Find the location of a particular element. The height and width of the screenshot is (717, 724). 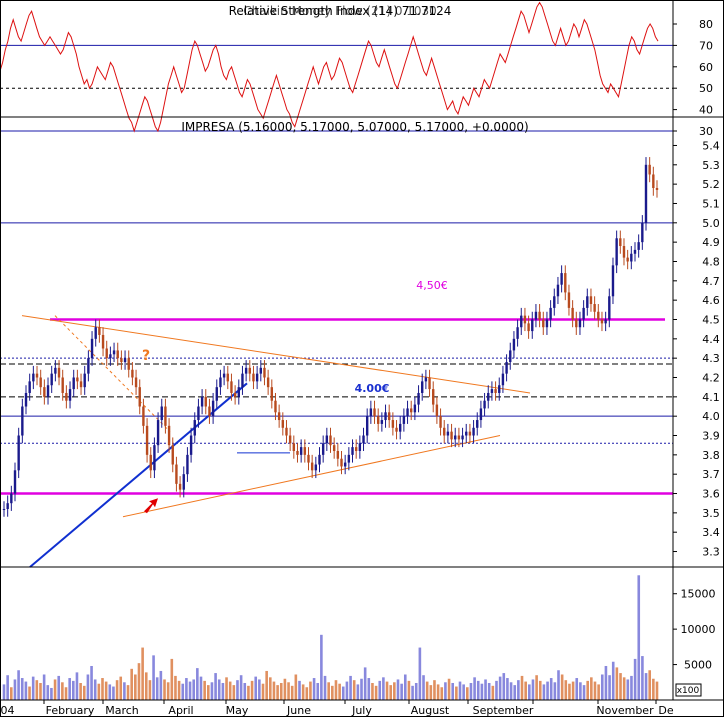

rsi-tick-label: 80 is located at coordinates (706, 24).